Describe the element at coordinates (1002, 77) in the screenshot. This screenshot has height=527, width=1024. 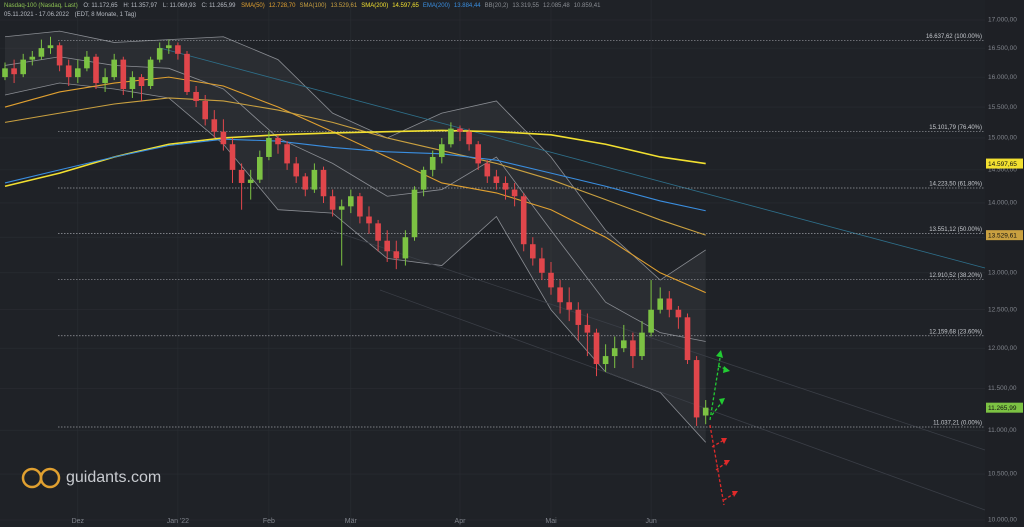
I see `y-tick-label: 16.000,00` at that location.